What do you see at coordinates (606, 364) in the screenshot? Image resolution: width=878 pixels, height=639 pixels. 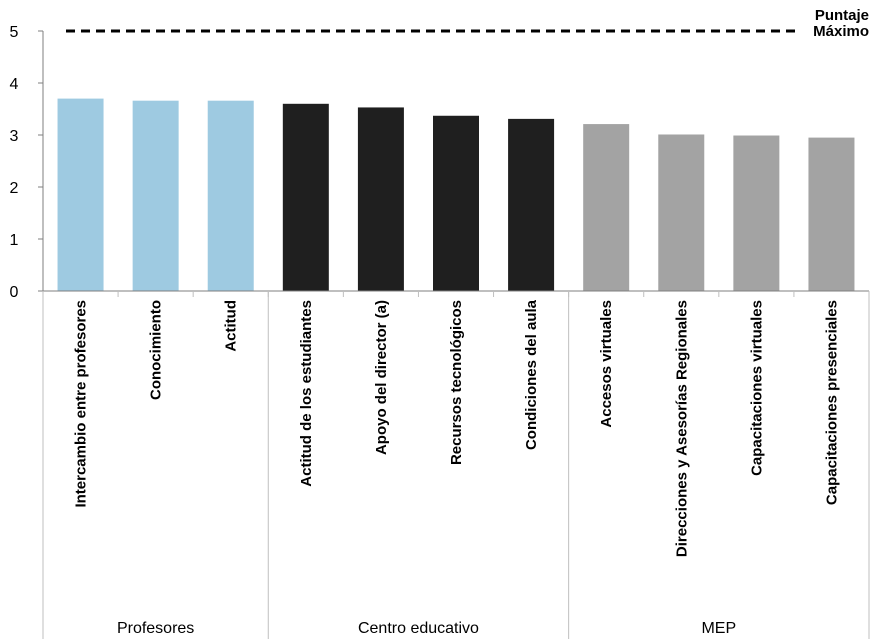 I see `category-label: Accesos virtuales` at bounding box center [606, 364].